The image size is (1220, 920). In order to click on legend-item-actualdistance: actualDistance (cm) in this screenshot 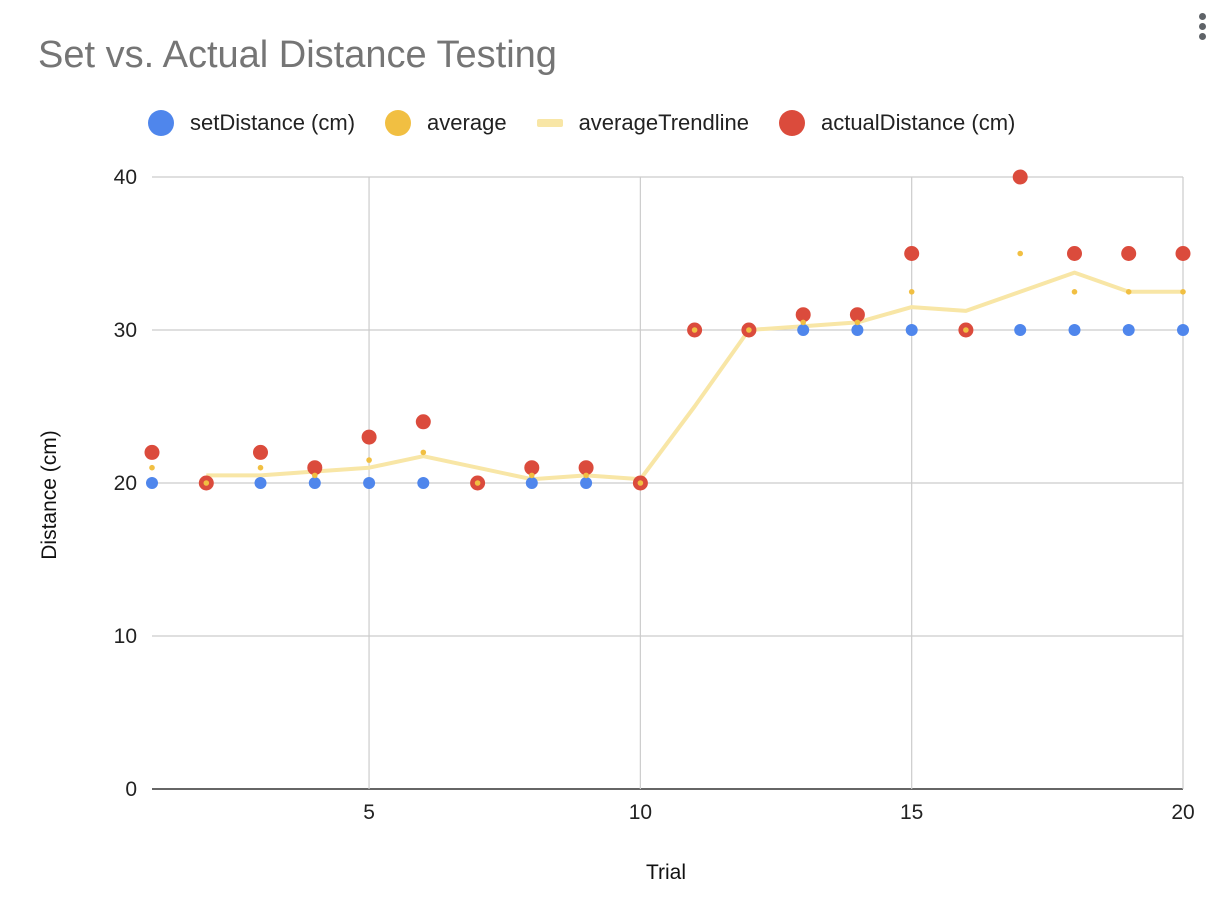, I will do `click(897, 123)`.